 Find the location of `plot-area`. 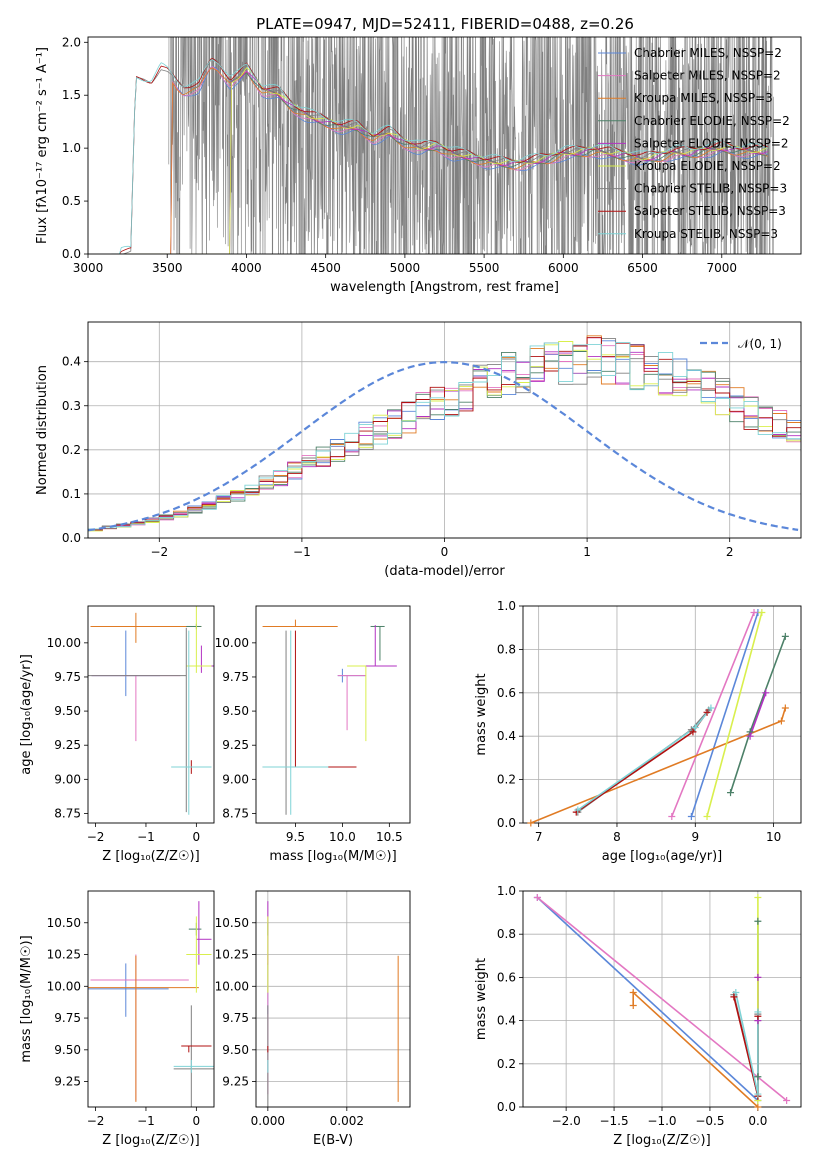

plot-area is located at coordinates (151, 710).